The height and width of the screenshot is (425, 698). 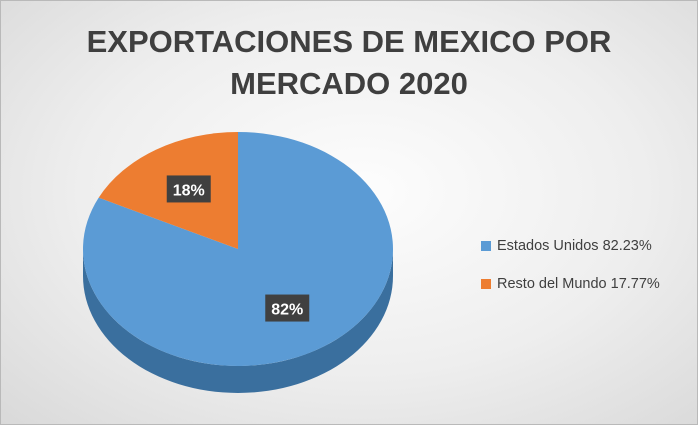 I want to click on data-label-resto-del-mundo: 18%, so click(x=188, y=189).